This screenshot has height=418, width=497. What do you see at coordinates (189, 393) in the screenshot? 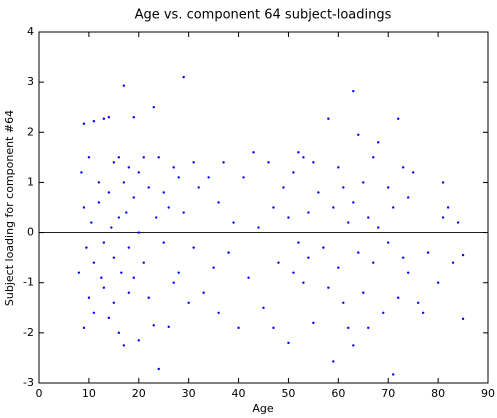
I see `x-tick-label: 30` at bounding box center [189, 393].